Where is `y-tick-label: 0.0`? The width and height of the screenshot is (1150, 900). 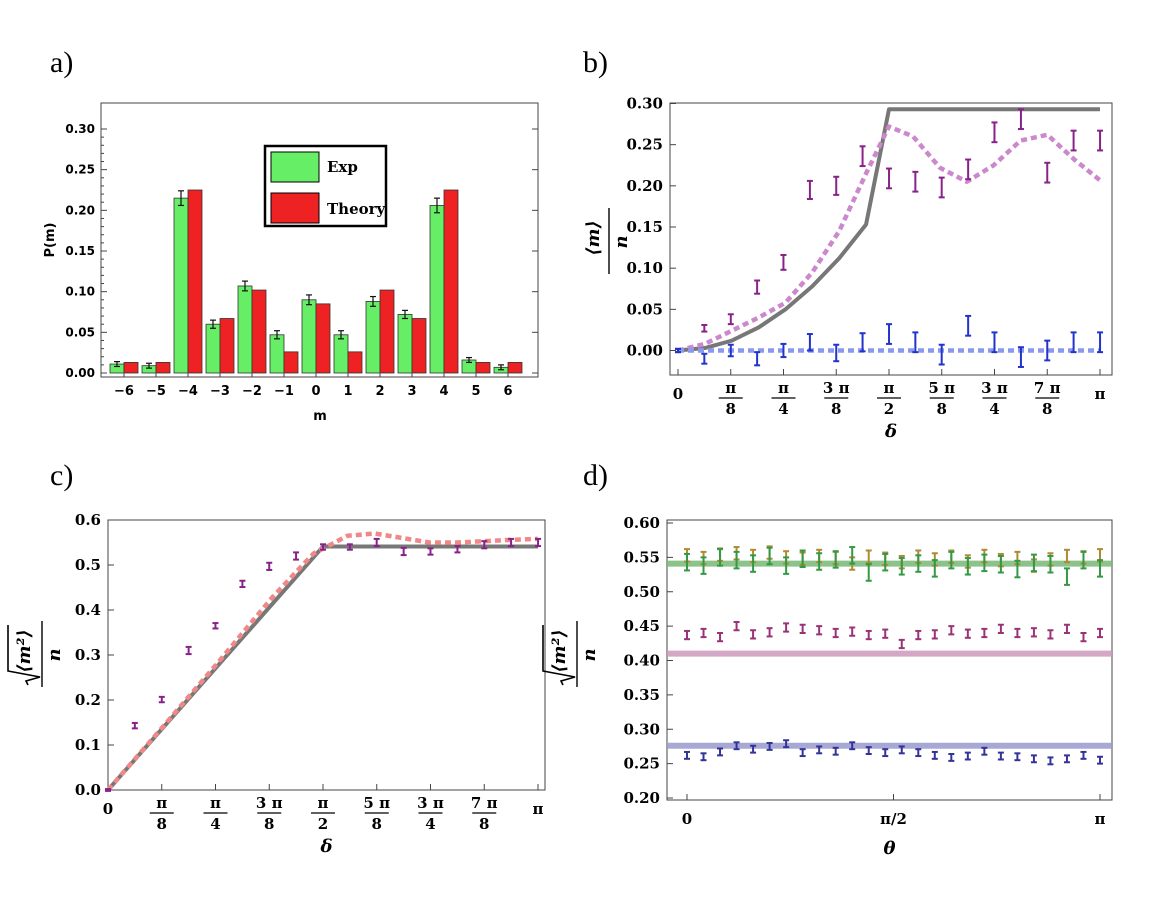 y-tick-label: 0.0 is located at coordinates (88, 790).